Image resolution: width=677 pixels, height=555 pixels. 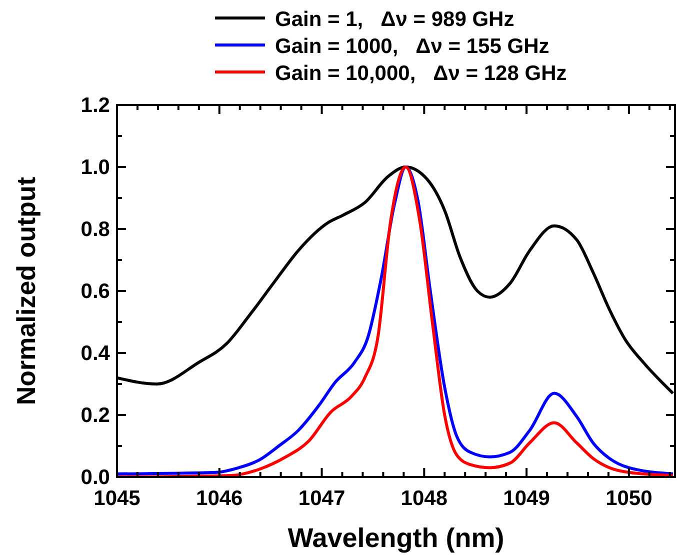 What do you see at coordinates (95, 167) in the screenshot?
I see `y-tick-label: 1.0` at bounding box center [95, 167].